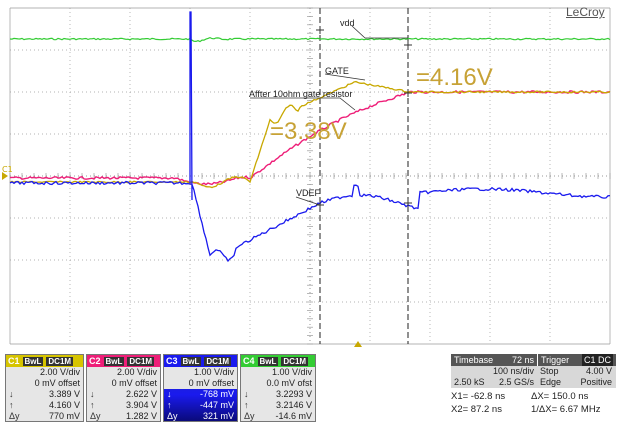 The height and width of the screenshot is (425, 621). What do you see at coordinates (308, 131) in the screenshot?
I see `measurement-resistor-voltage: =3.38V` at bounding box center [308, 131].